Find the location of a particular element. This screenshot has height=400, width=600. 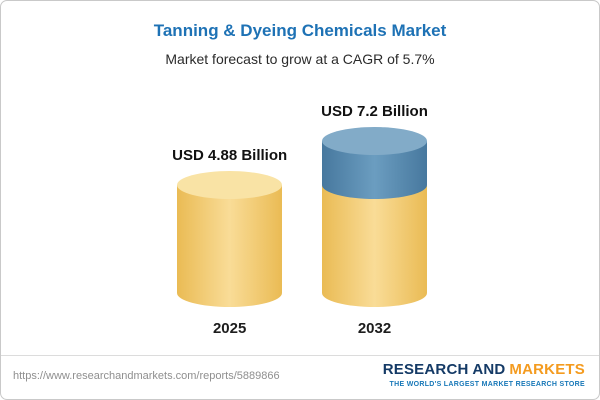

year-label-2032: 2032 is located at coordinates (374, 328).